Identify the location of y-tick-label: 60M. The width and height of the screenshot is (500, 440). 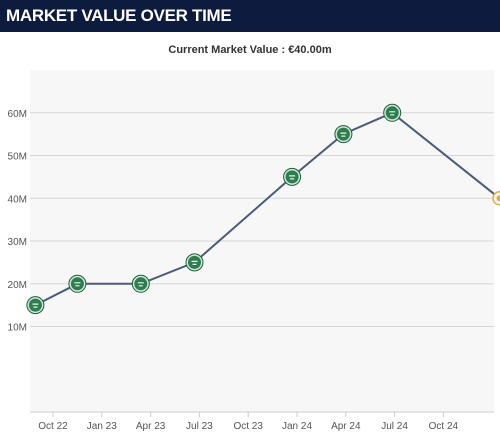
(17, 114).